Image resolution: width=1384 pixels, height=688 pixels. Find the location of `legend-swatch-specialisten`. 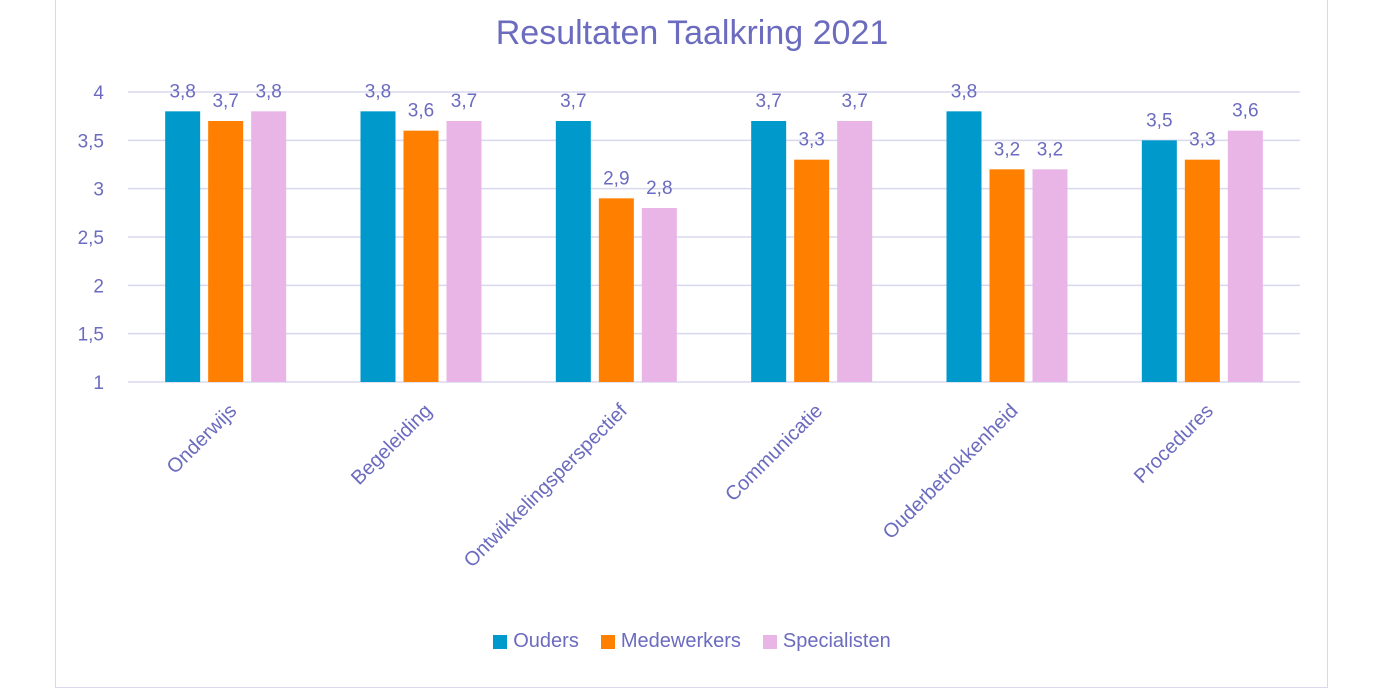

legend-swatch-specialisten is located at coordinates (769, 641).